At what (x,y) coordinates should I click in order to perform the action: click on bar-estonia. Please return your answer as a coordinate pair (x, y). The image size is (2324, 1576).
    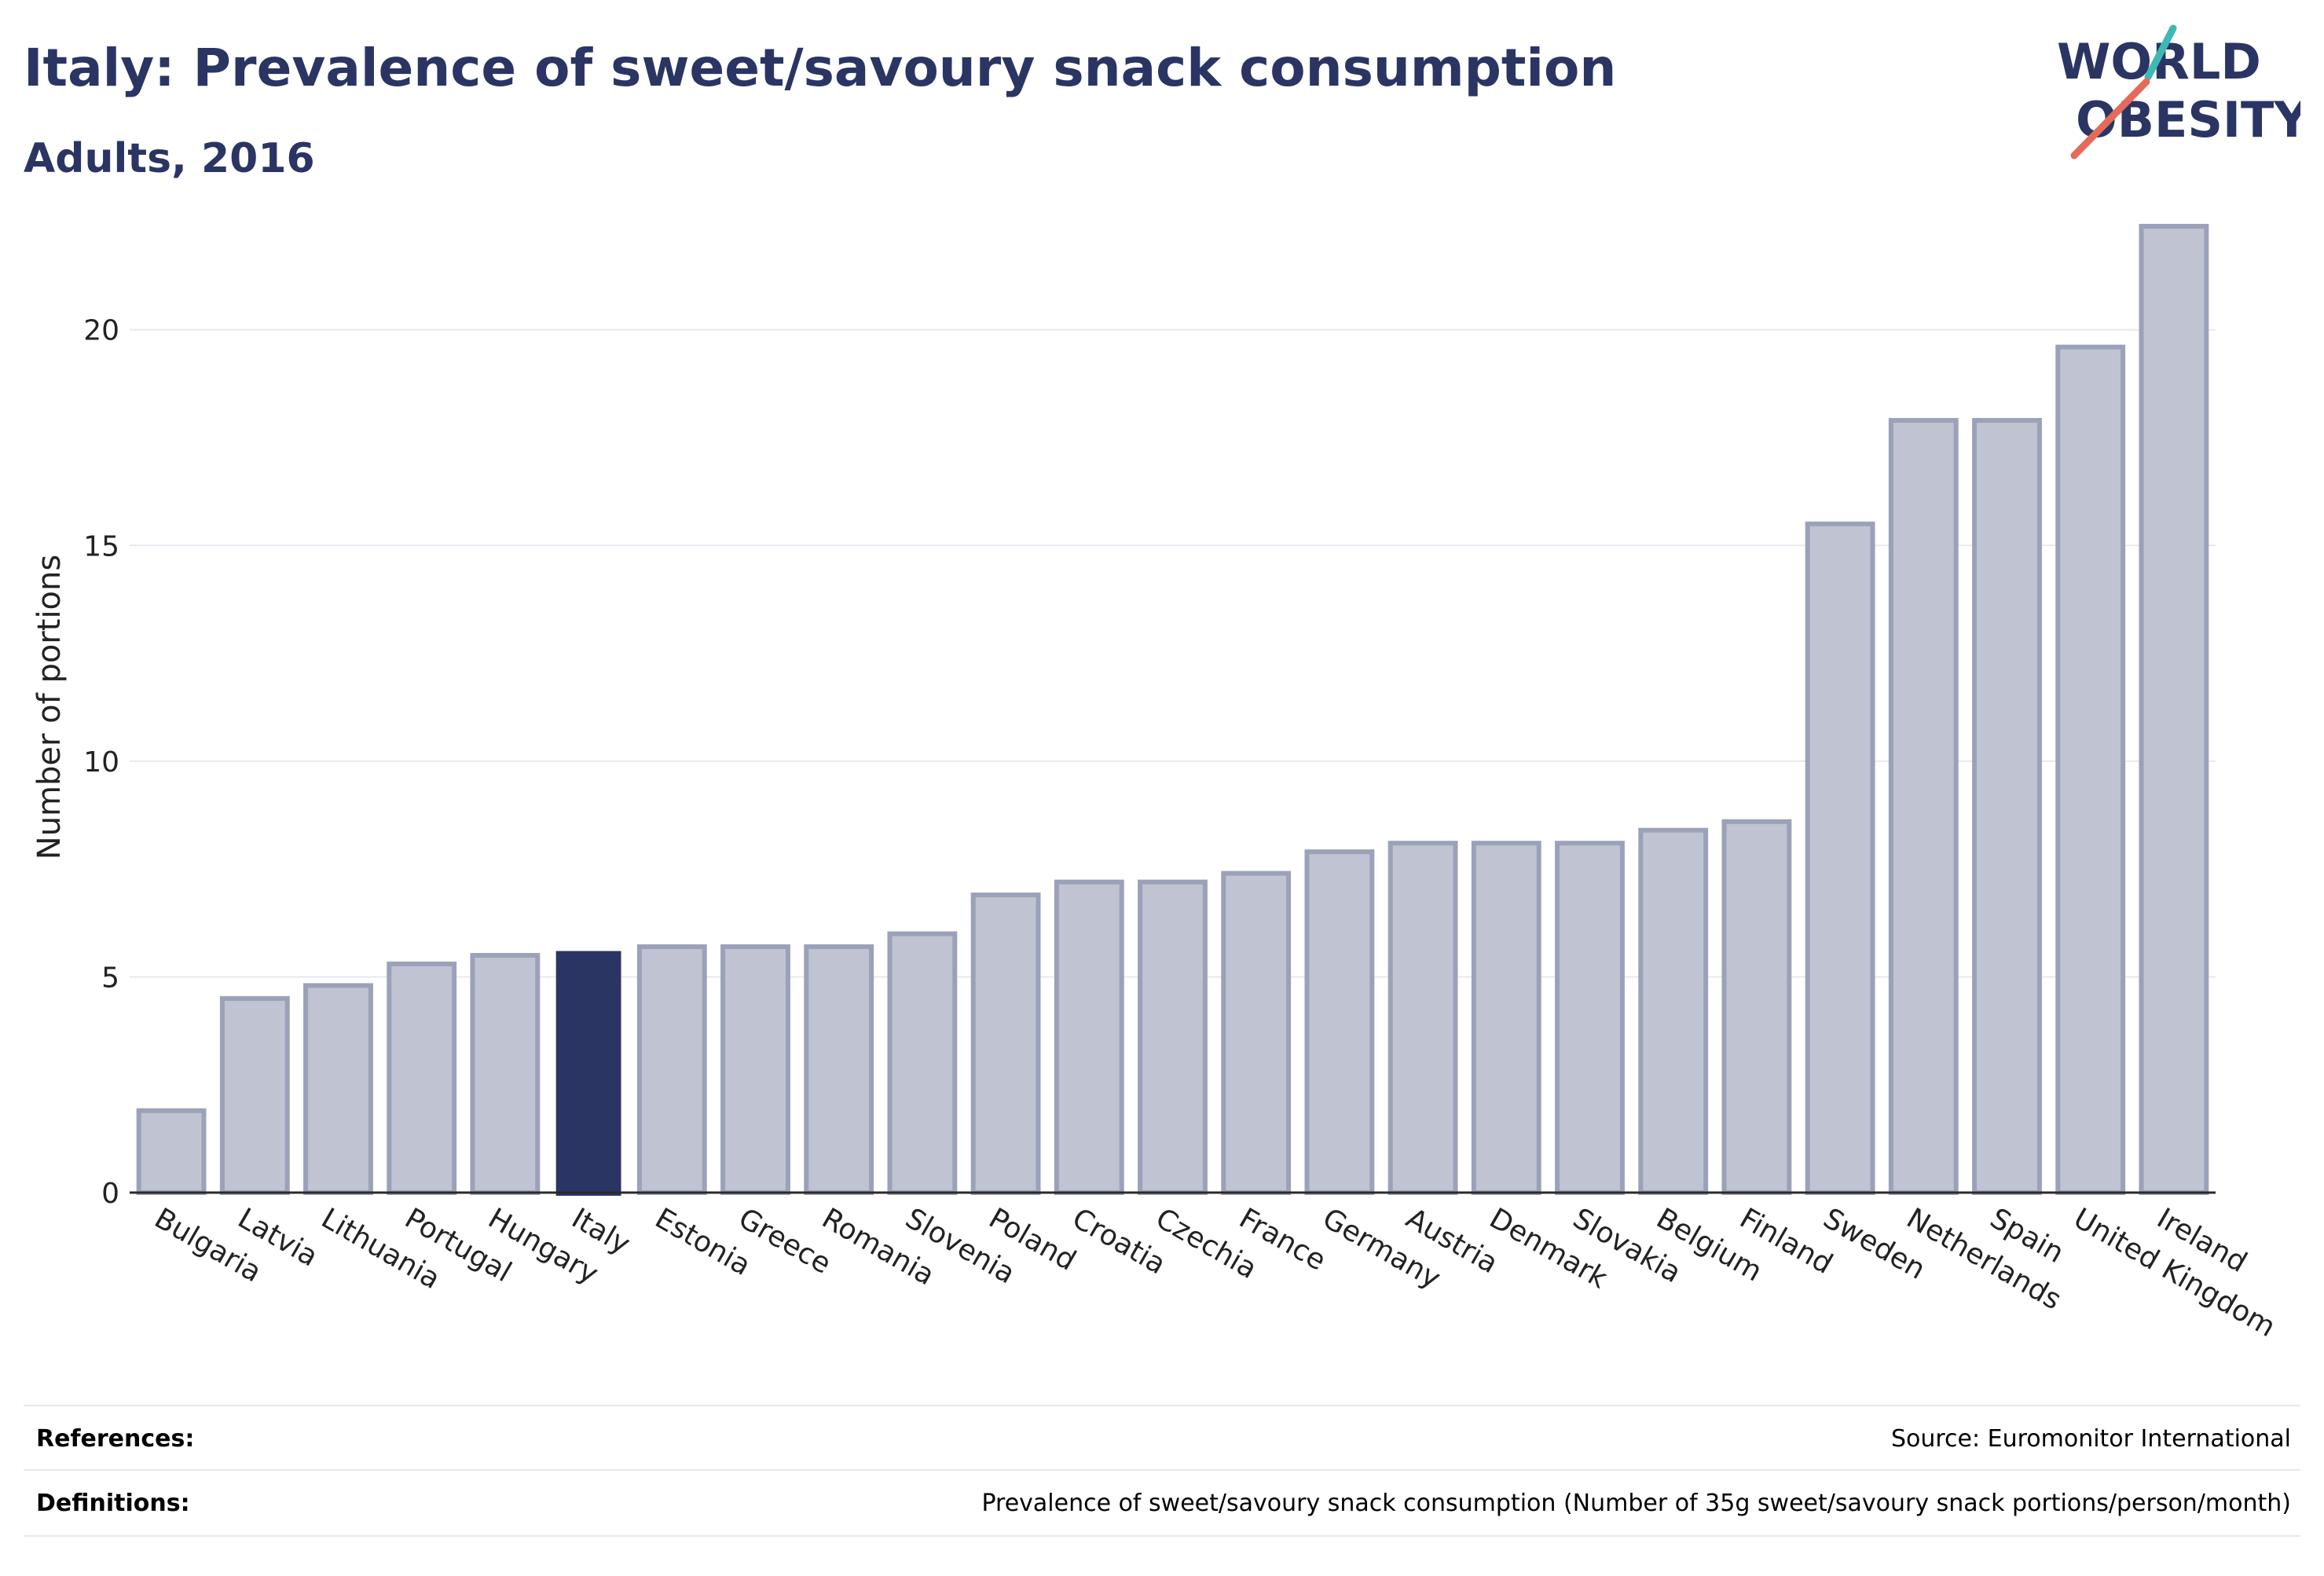
    Looking at the image, I should click on (671, 1069).